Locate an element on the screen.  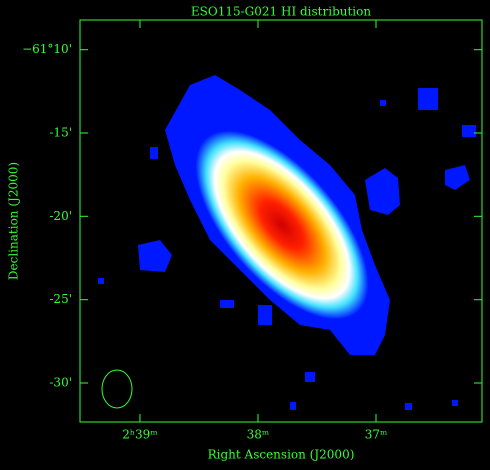
y-tick-label: -20' is located at coordinates (60, 216).